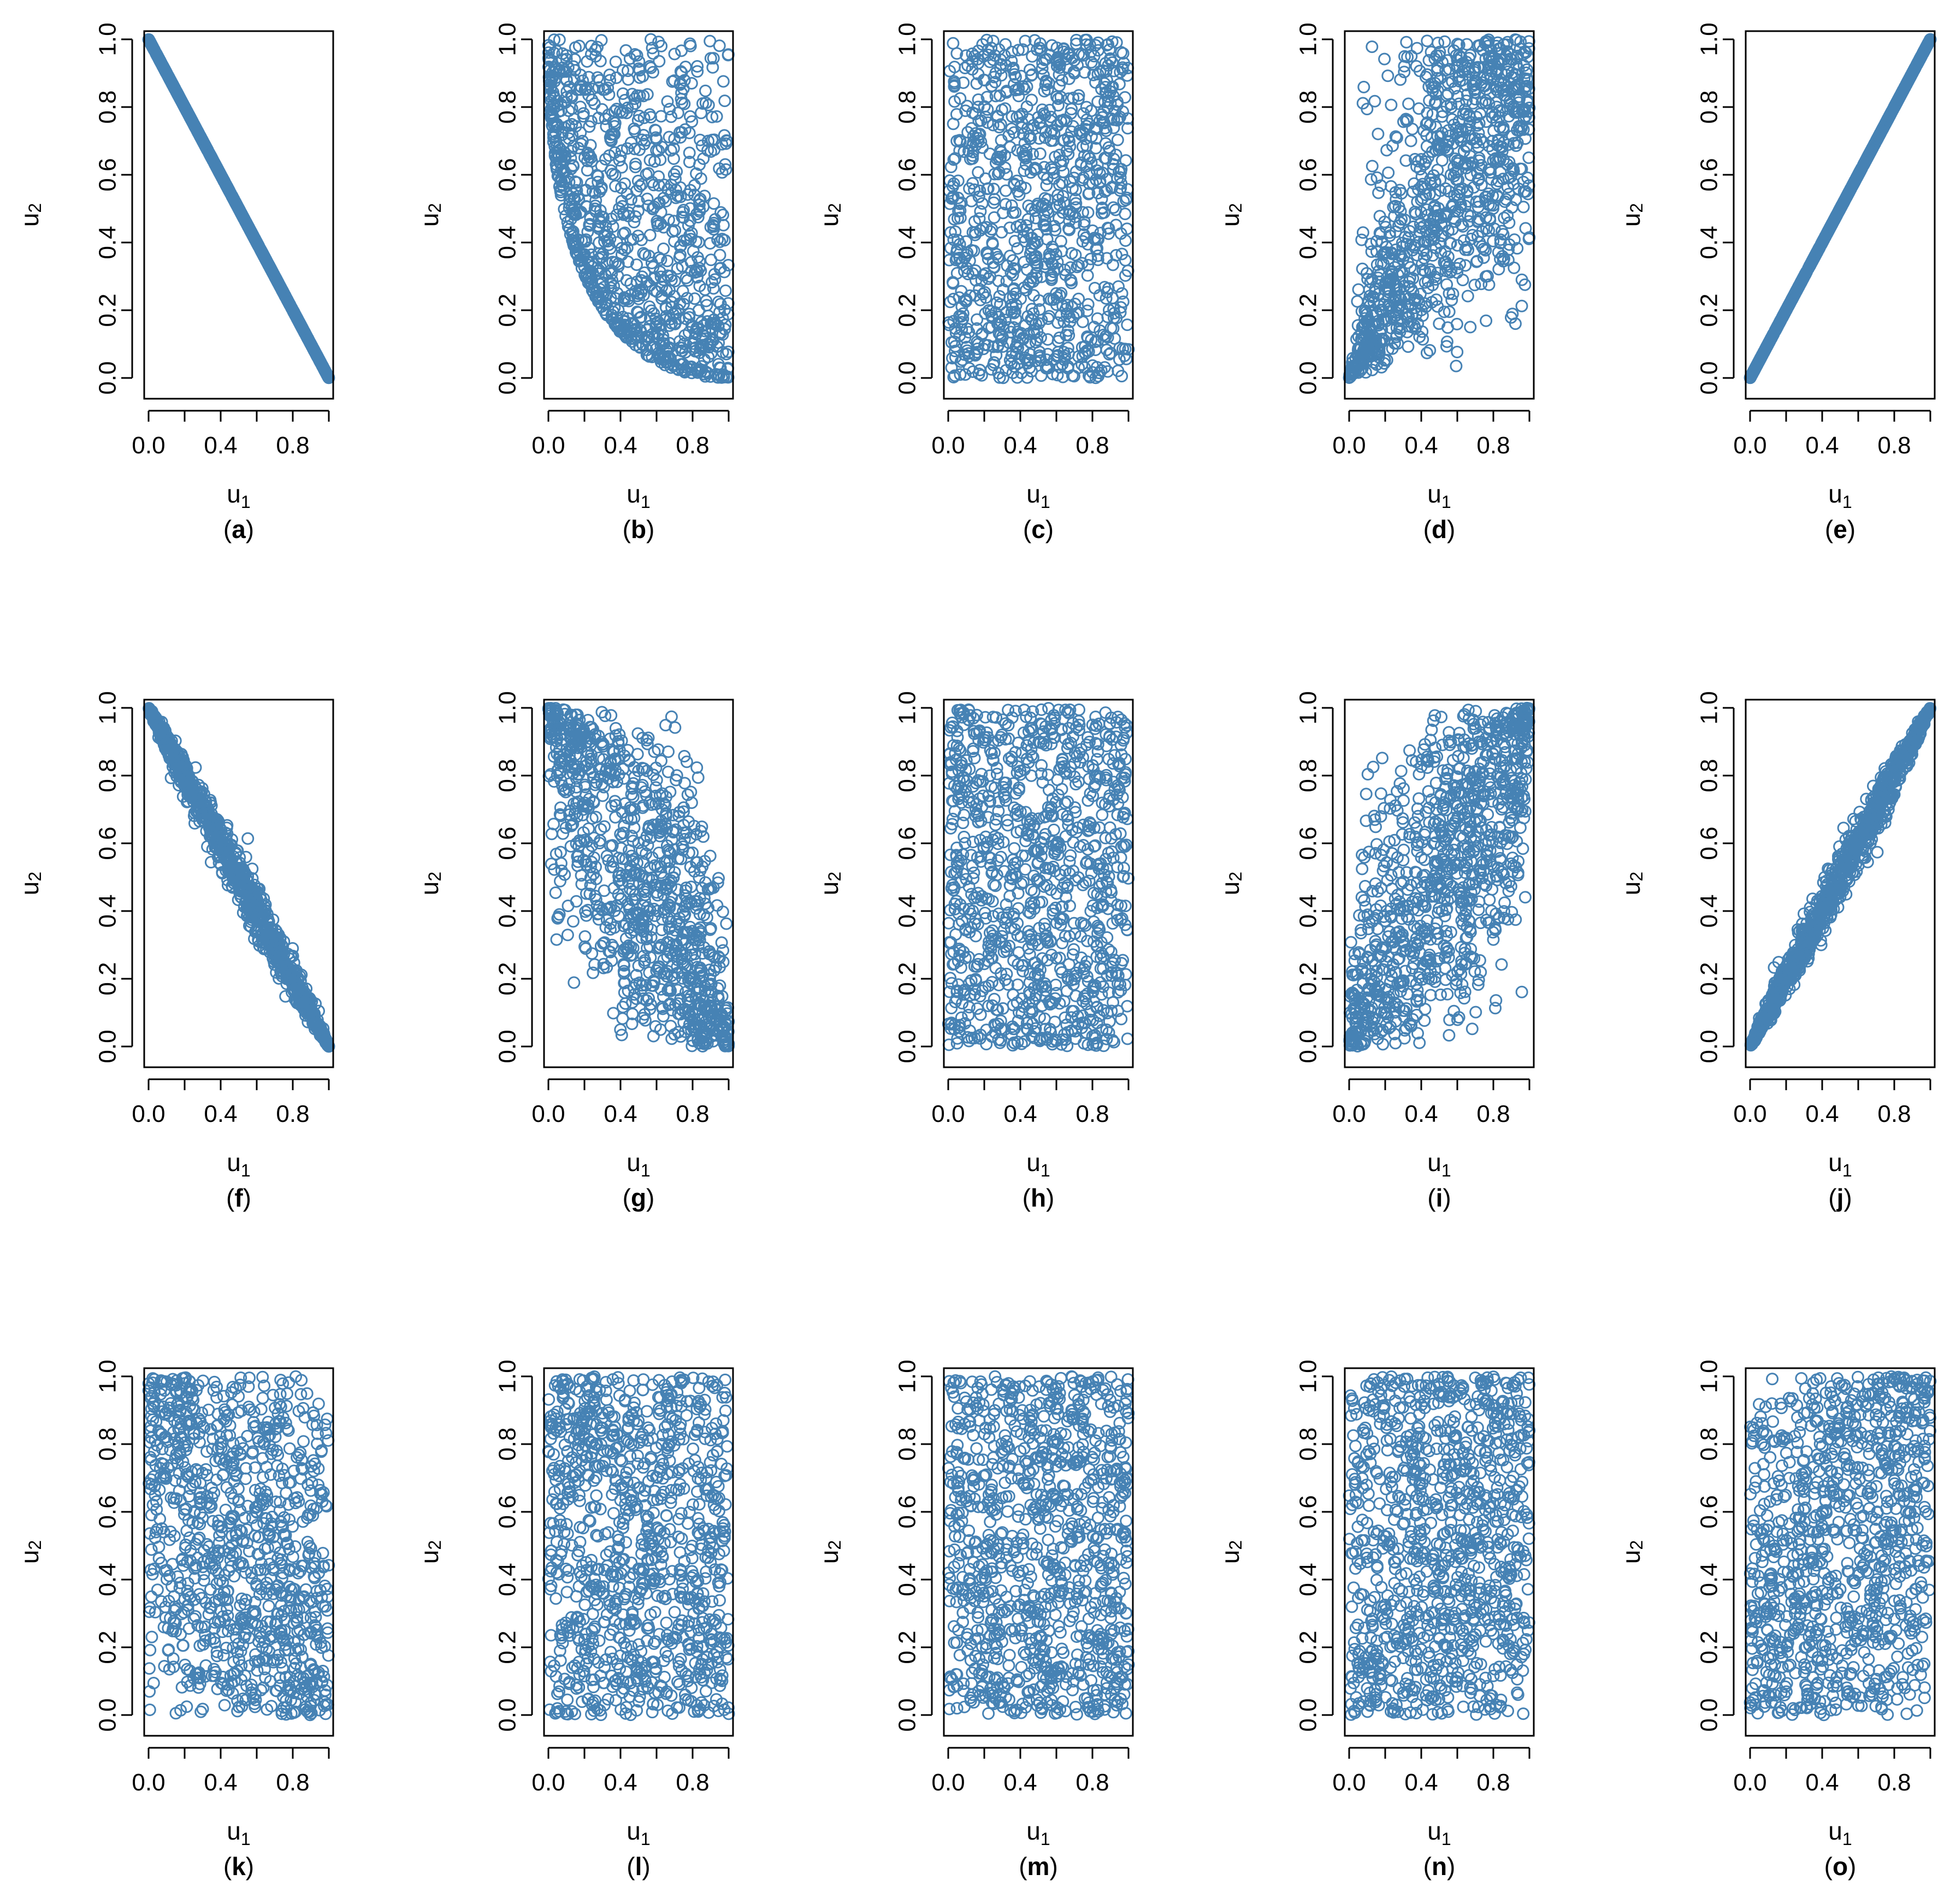 Image resolution: width=1956 pixels, height=1904 pixels. I want to click on scatter-panel-d: 0.0 0.4 0.80.00.20.40.60.81.0u1u2(d), so click(1375, 282).